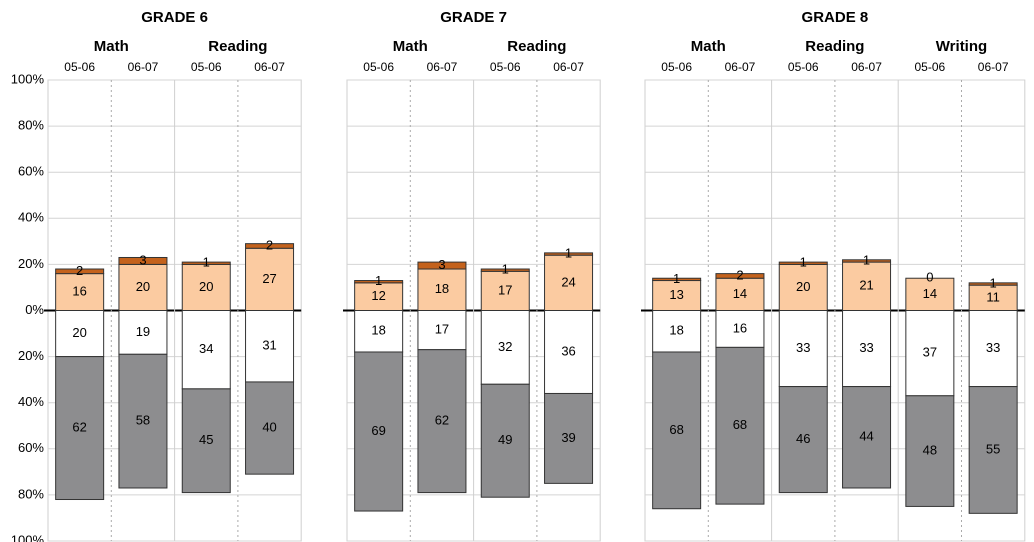 Image resolution: width=1034 pixels, height=542 pixels. What do you see at coordinates (206, 348) in the screenshot?
I see `value-label: 34` at bounding box center [206, 348].